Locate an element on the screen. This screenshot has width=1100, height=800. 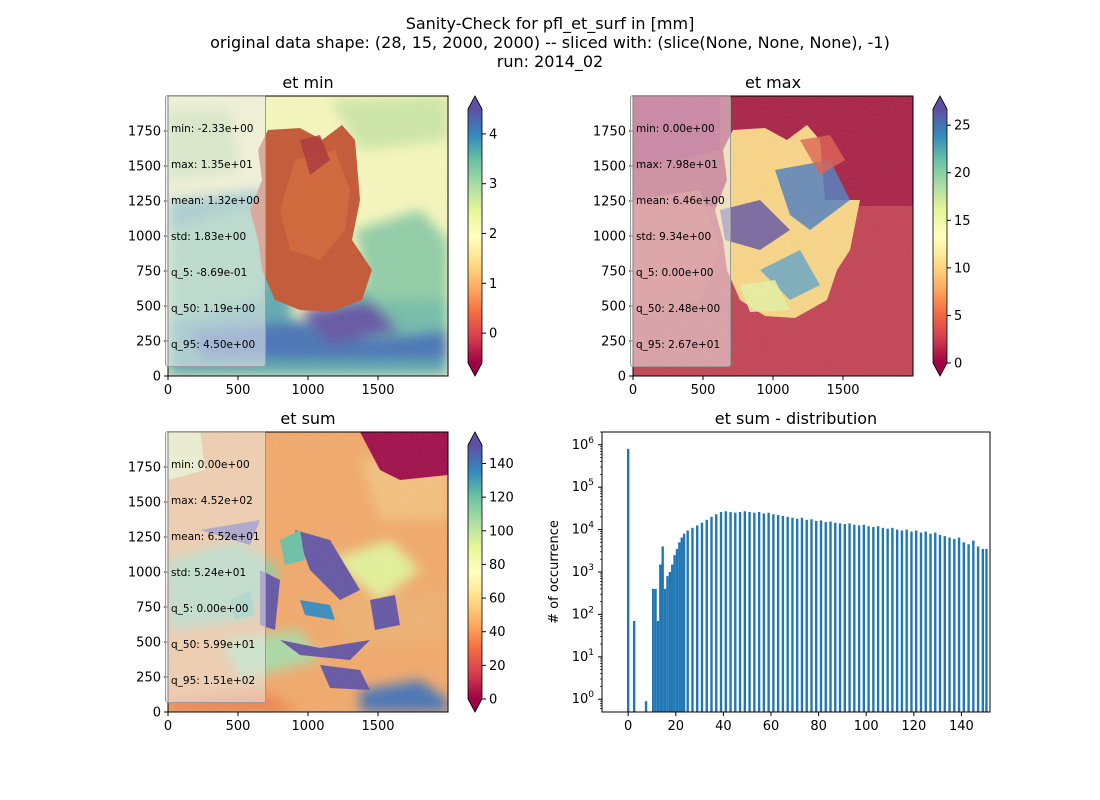
x-tick-label: 20 is located at coordinates (676, 726).